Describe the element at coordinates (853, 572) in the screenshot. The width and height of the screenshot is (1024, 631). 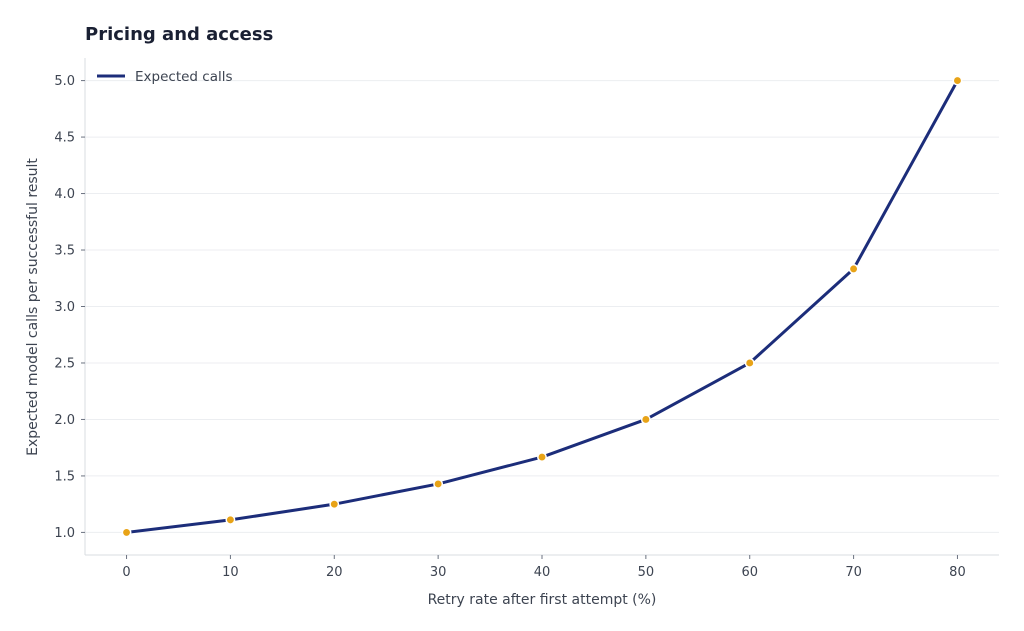
I see `x-tick-label: 70` at that location.